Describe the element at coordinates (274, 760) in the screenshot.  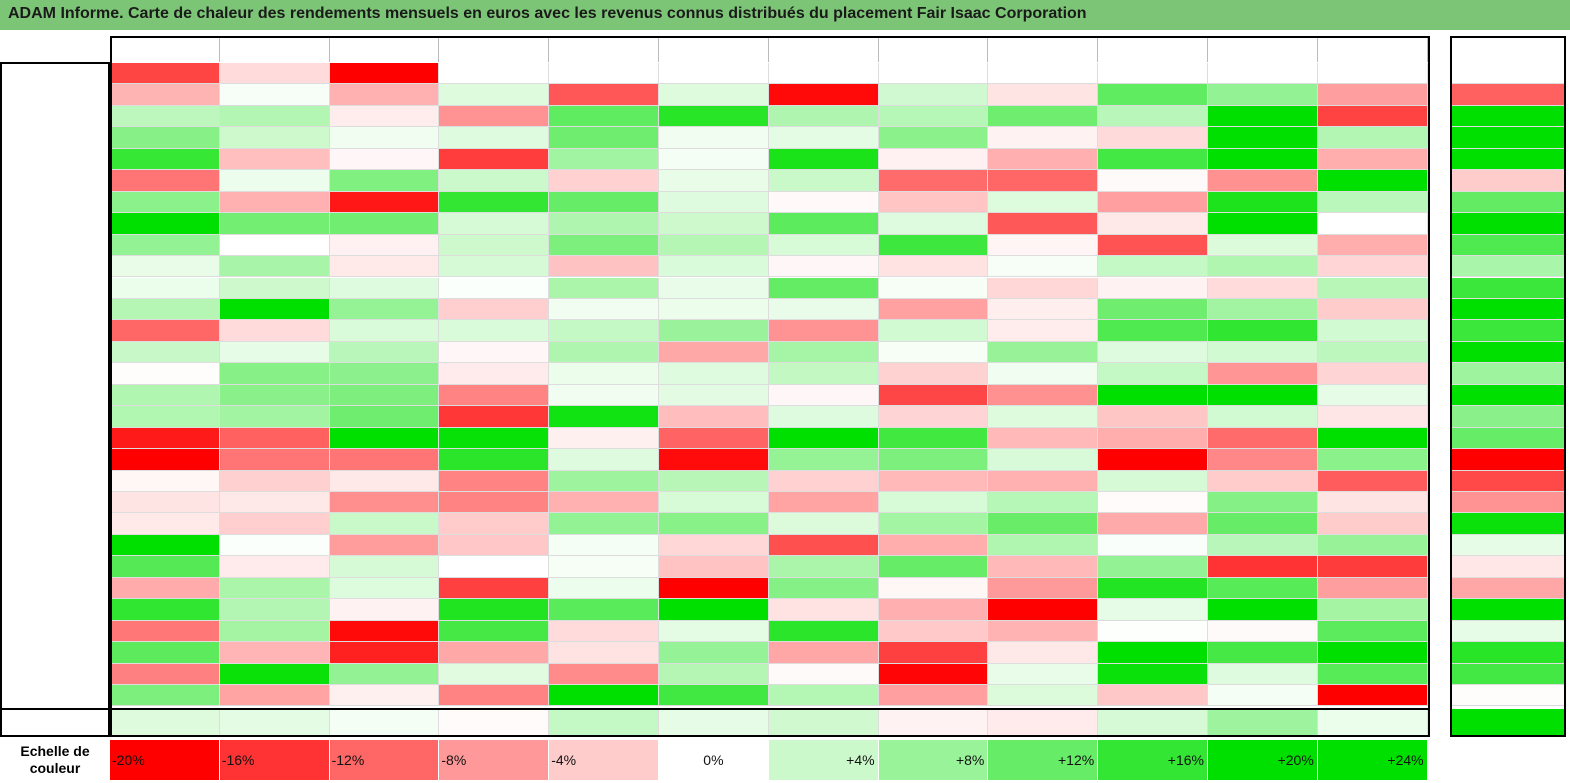
I see `scale-step: -16%` at that location.